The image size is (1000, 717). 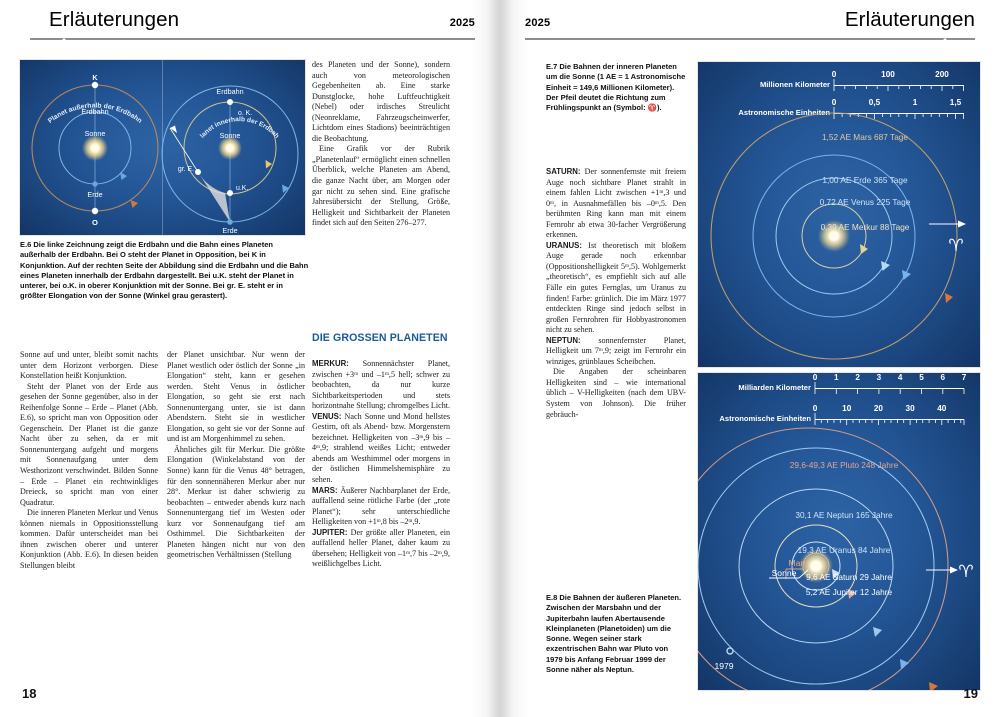 I want to click on scale-milliarden-kilometer: Milliarden Kilometer 0 1 2 3 4 5, so click(x=852, y=383).